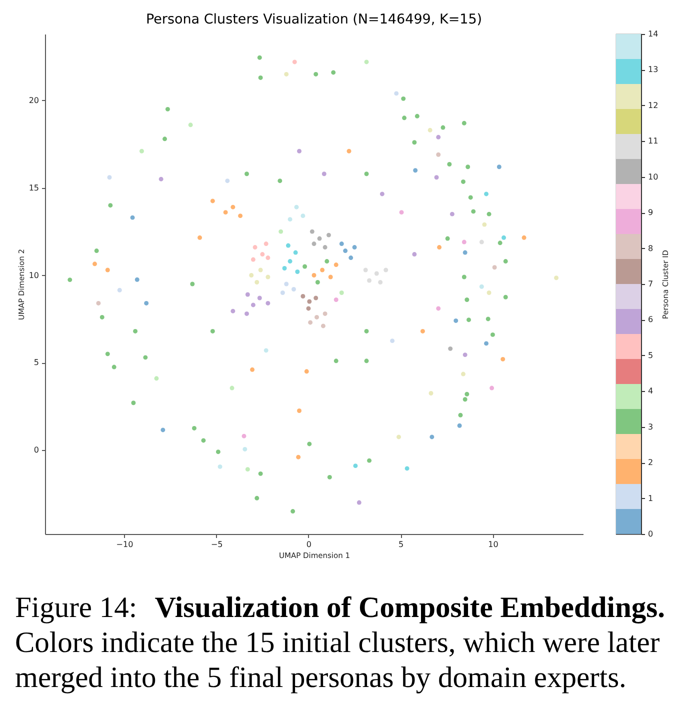 Image resolution: width=691 pixels, height=711 pixels. What do you see at coordinates (314, 20) in the screenshot?
I see `chart-title: Persona Clusters Visualization (N=146499, K=15)` at bounding box center [314, 20].